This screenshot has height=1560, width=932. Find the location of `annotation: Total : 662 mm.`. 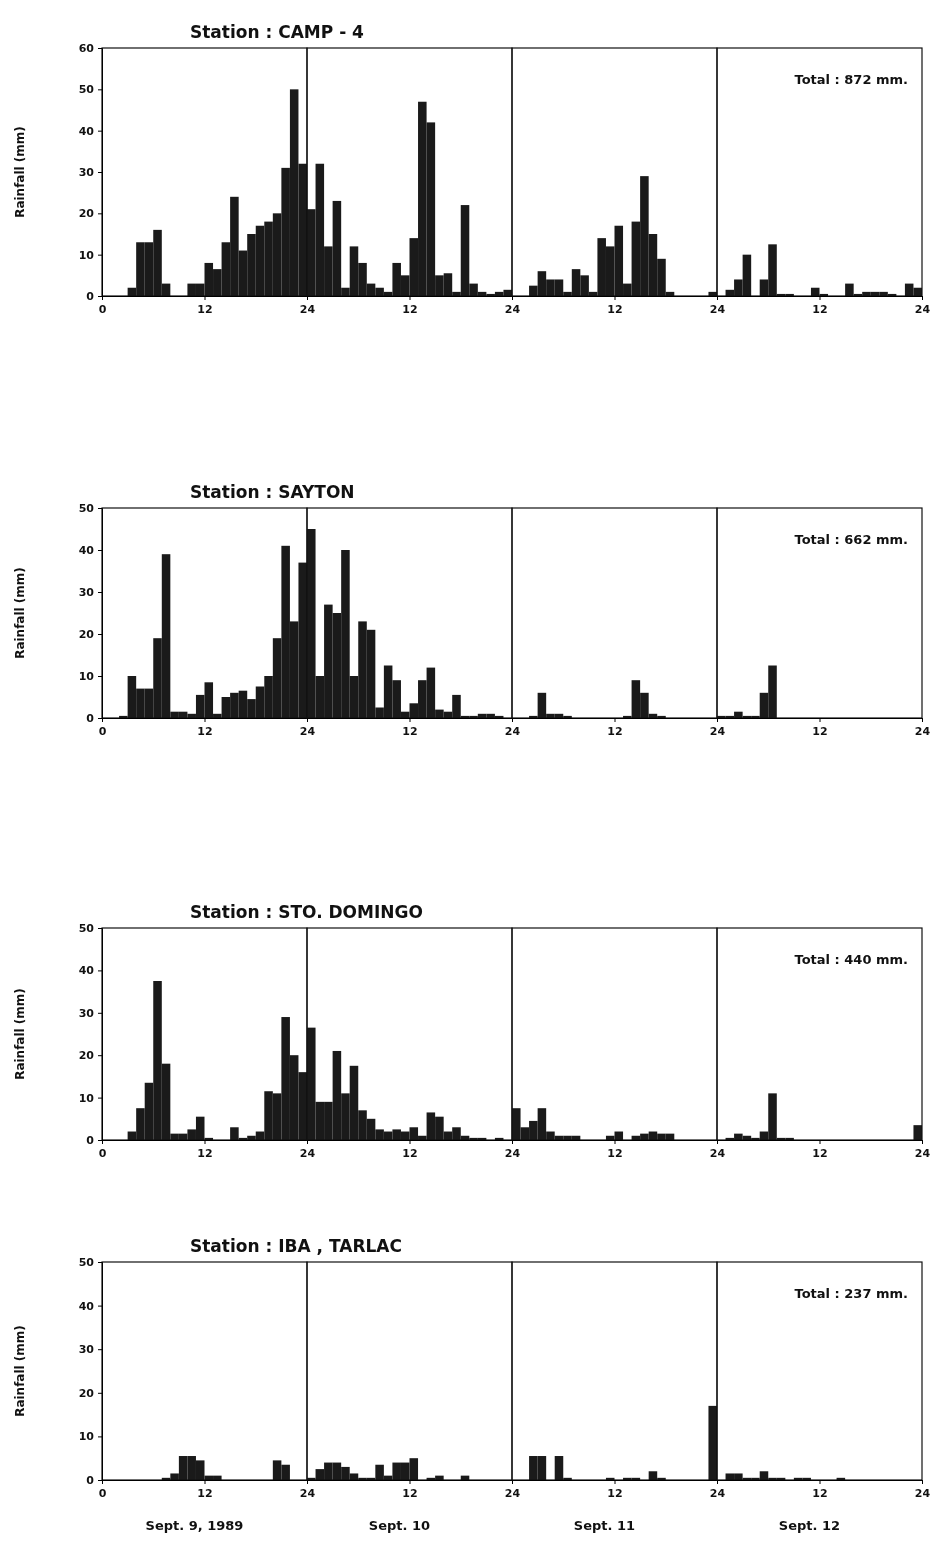

annotation: Total : 662 mm. is located at coordinates (851, 539).